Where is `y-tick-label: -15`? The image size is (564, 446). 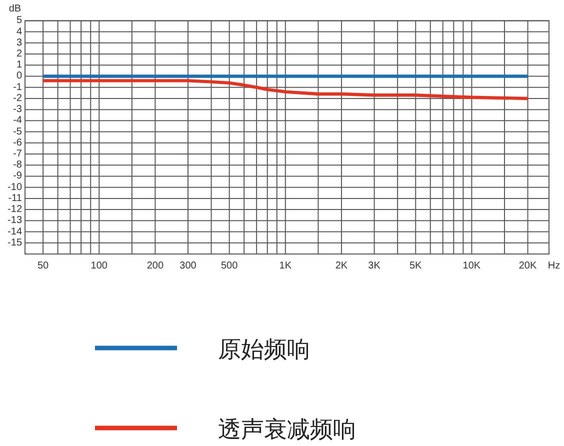 y-tick-label: -15 is located at coordinates (15, 242).